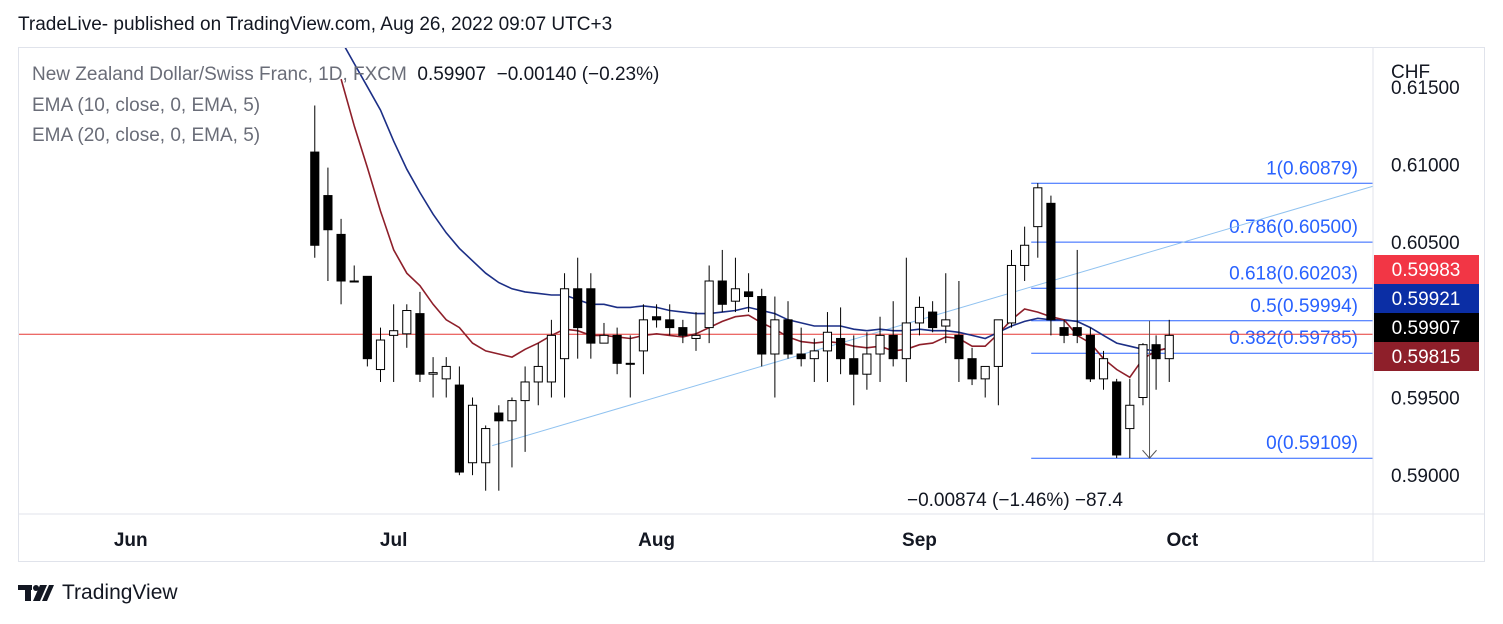 This screenshot has height=624, width=1503. I want to click on price-label-2: 0.59907, so click(1426, 327).